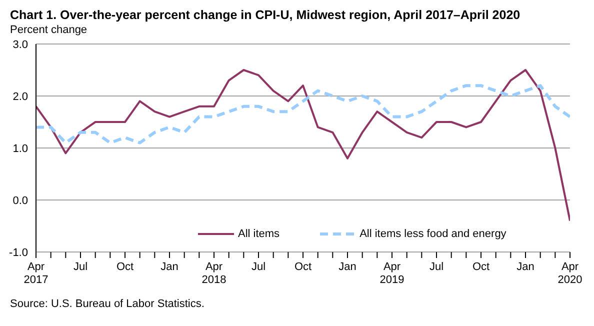 The image size is (594, 326). I want to click on y-axis-title: Percent change, so click(49, 30).